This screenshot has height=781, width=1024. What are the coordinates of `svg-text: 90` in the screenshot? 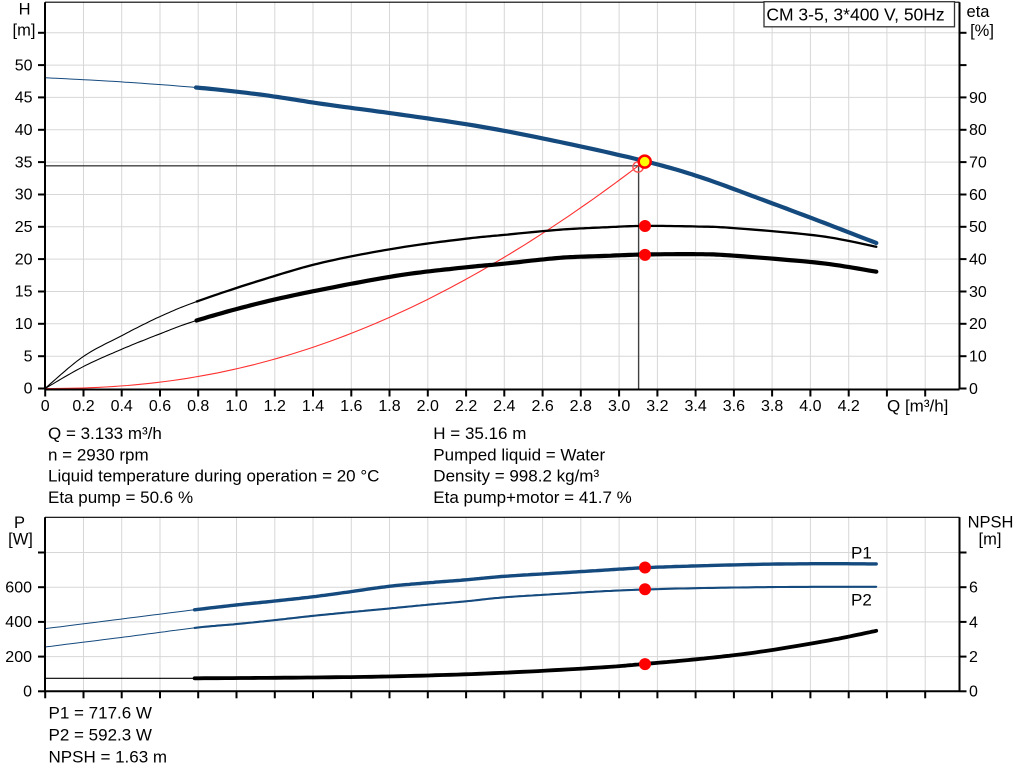 It's located at (978, 98).